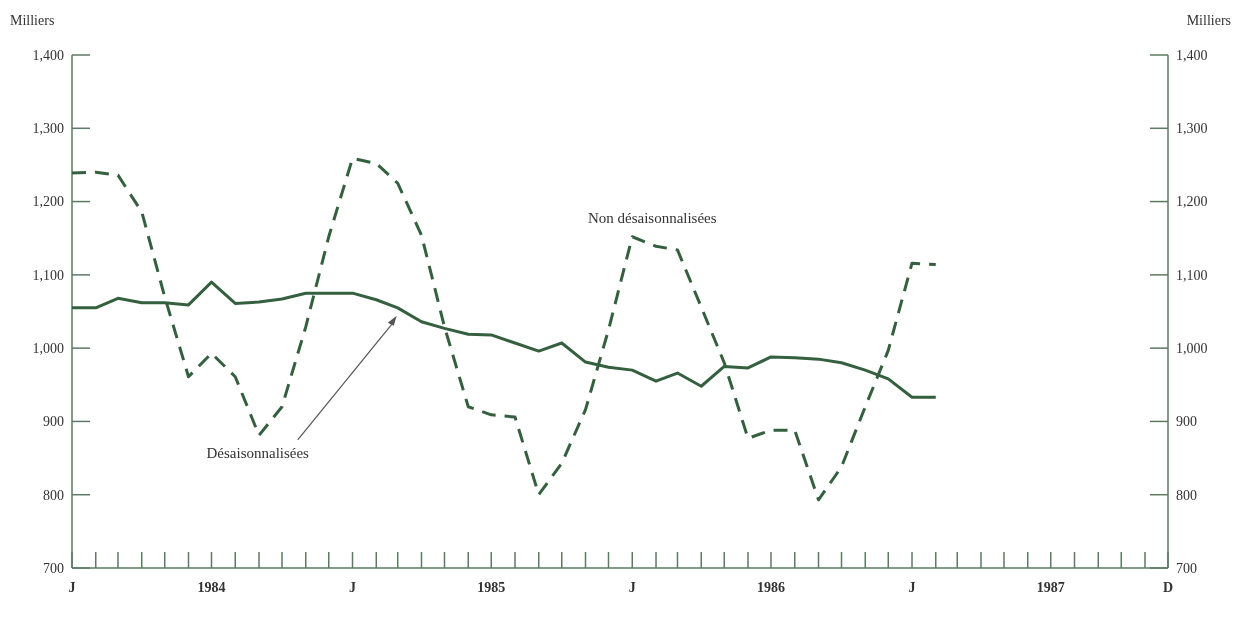 This screenshot has width=1241, height=618. Describe the element at coordinates (48, 349) in the screenshot. I see `y-tick-label: 1,000` at that location.